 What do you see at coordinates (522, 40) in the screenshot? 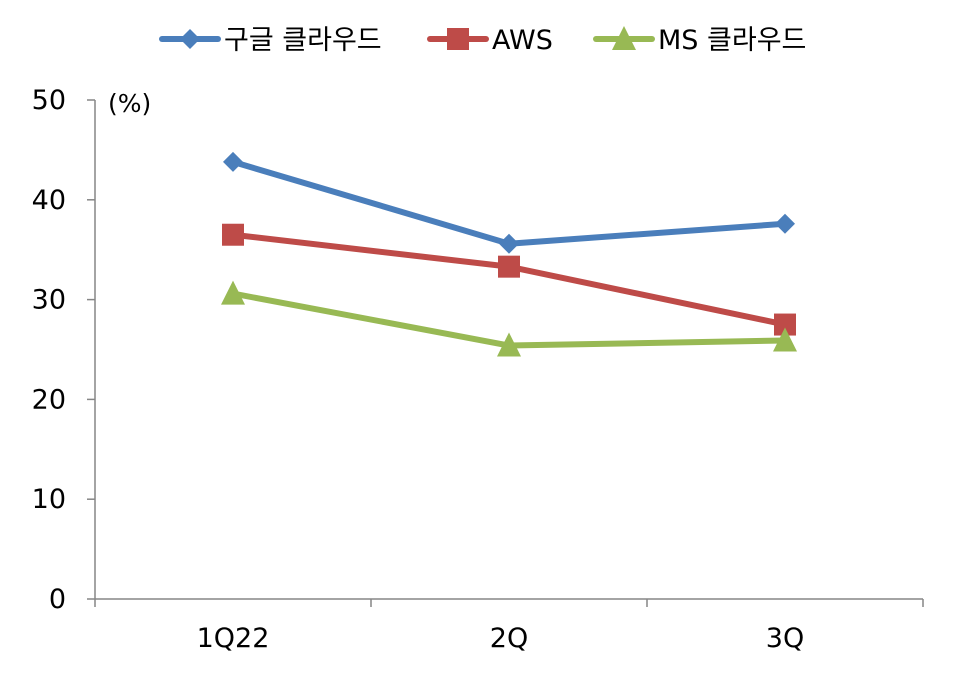
I see `legend-label: AWS` at bounding box center [522, 40].